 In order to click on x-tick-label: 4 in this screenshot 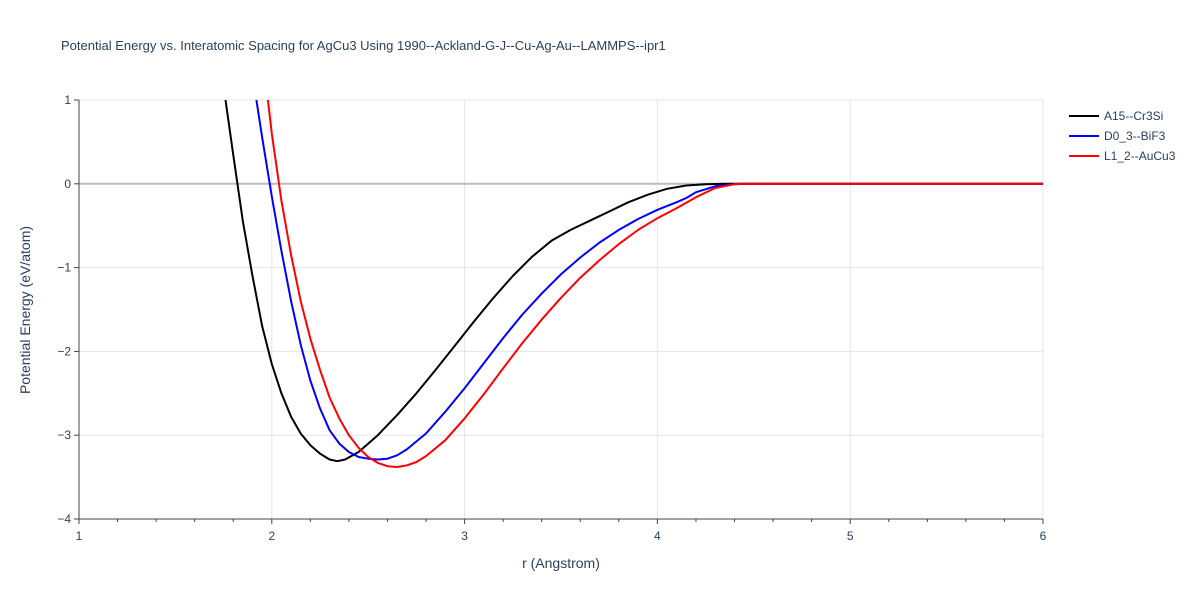, I will do `click(657, 536)`.